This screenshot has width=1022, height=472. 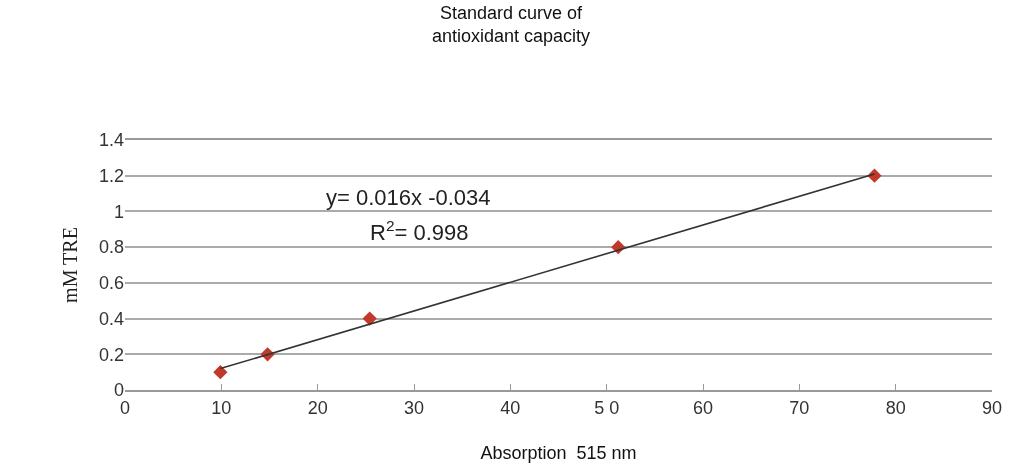 I want to click on y-tick-label: 0.4, so click(x=111, y=318).